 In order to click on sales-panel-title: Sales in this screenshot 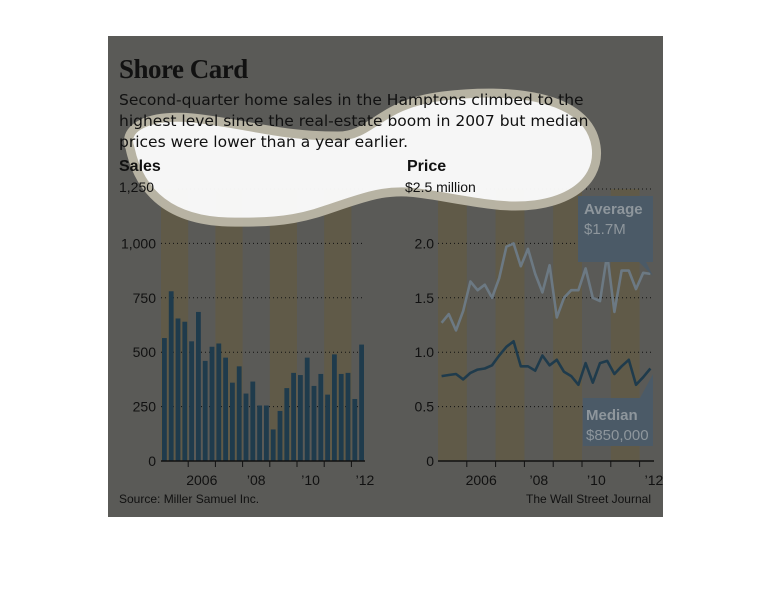, I will do `click(140, 166)`.